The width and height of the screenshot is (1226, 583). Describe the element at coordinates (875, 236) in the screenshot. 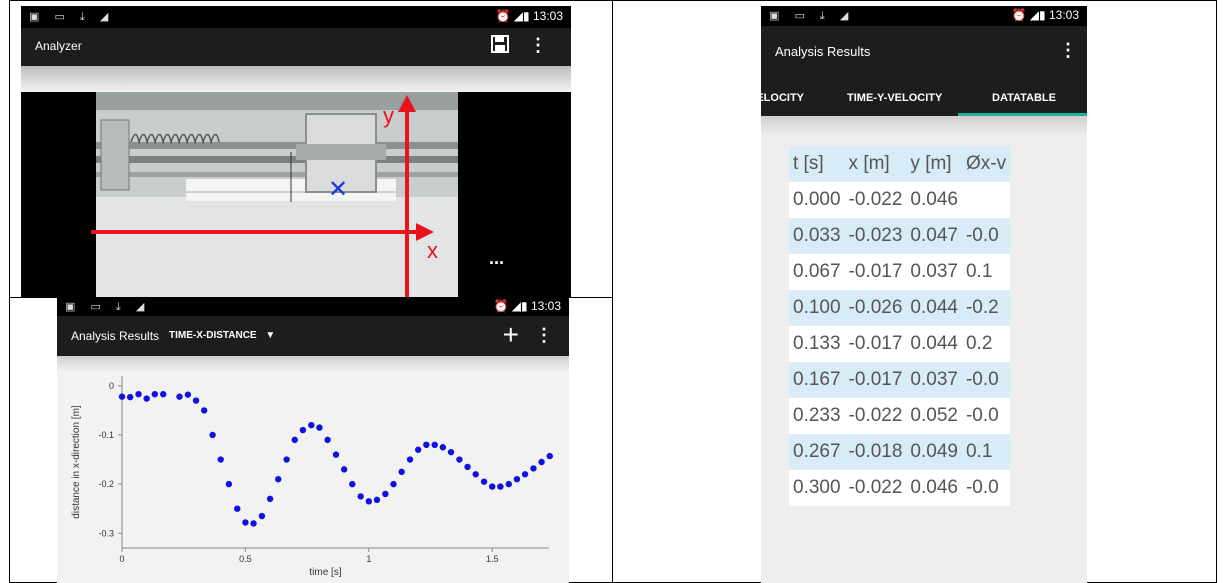

I see `table-cell: -0.023` at that location.